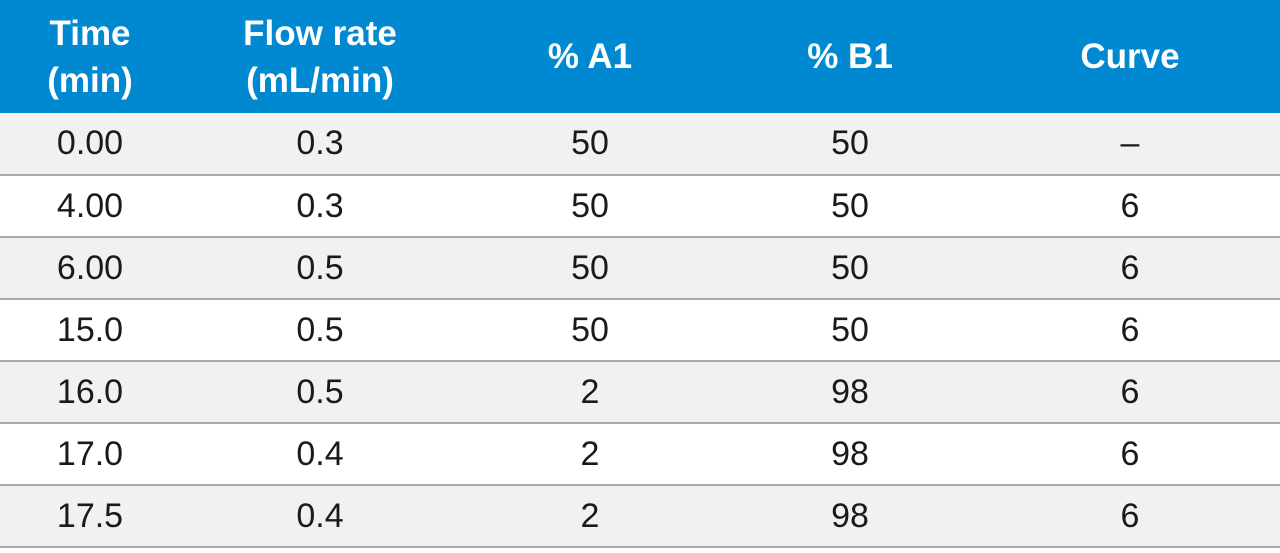 The height and width of the screenshot is (553, 1280). I want to click on table-row: 16.0 0.5 2 98 6, so click(640, 392).